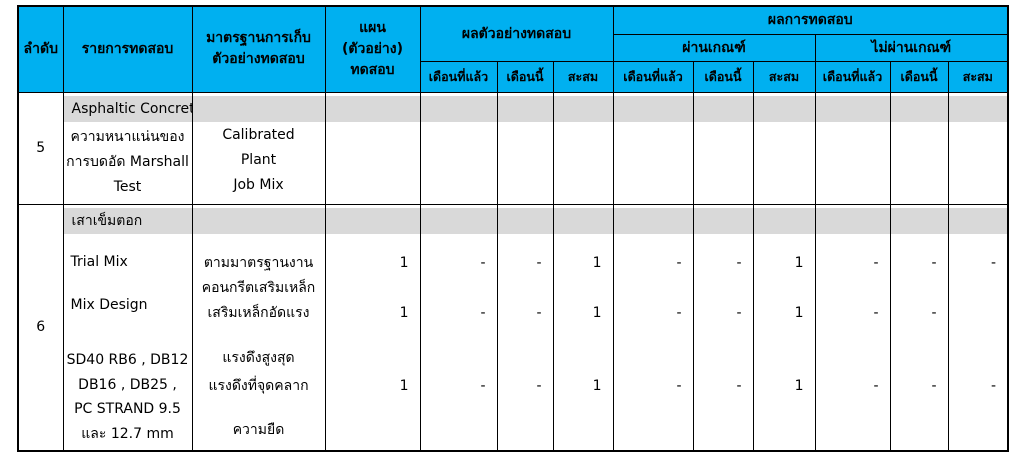  Describe the element at coordinates (258, 262) in the screenshot. I see `row6-standard-line: ตามมาตรฐานงาน` at that location.